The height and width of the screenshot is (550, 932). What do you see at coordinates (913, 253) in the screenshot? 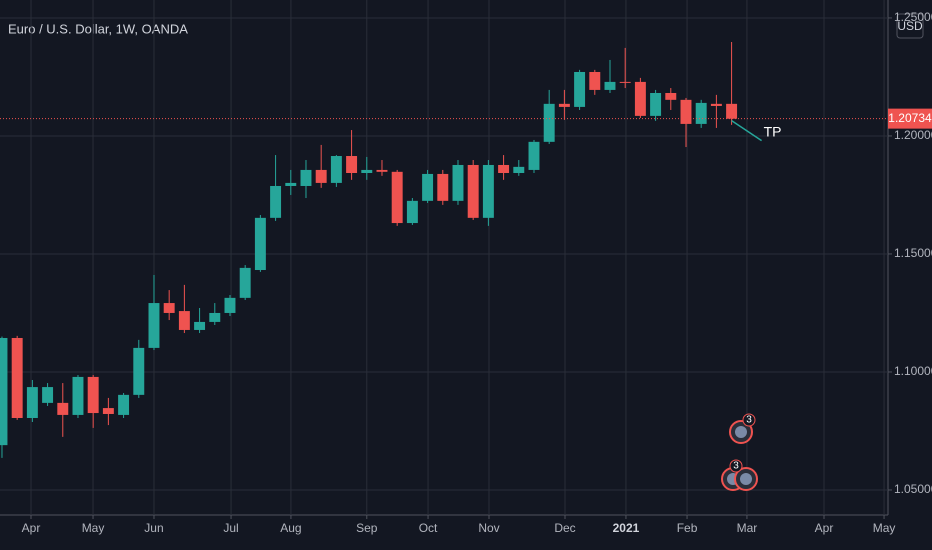
I see `y-tick-label: 1.15000` at bounding box center [913, 253].